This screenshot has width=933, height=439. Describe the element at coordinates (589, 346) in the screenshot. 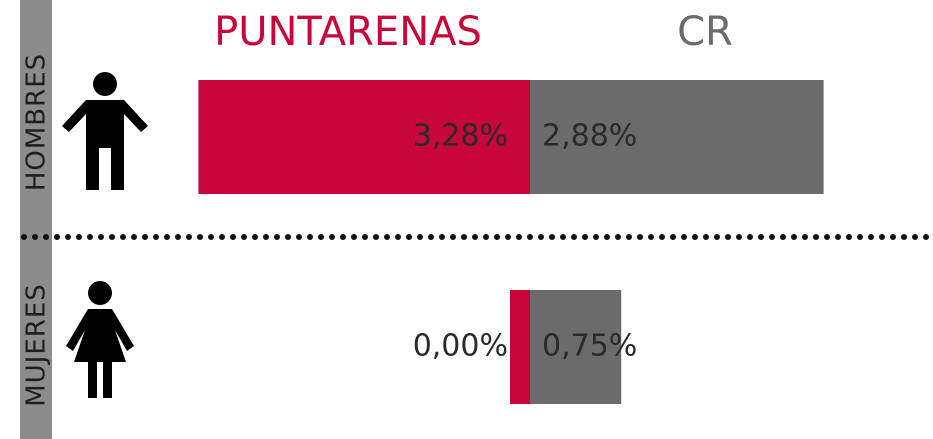

I see `value-label: 0,75%` at that location.